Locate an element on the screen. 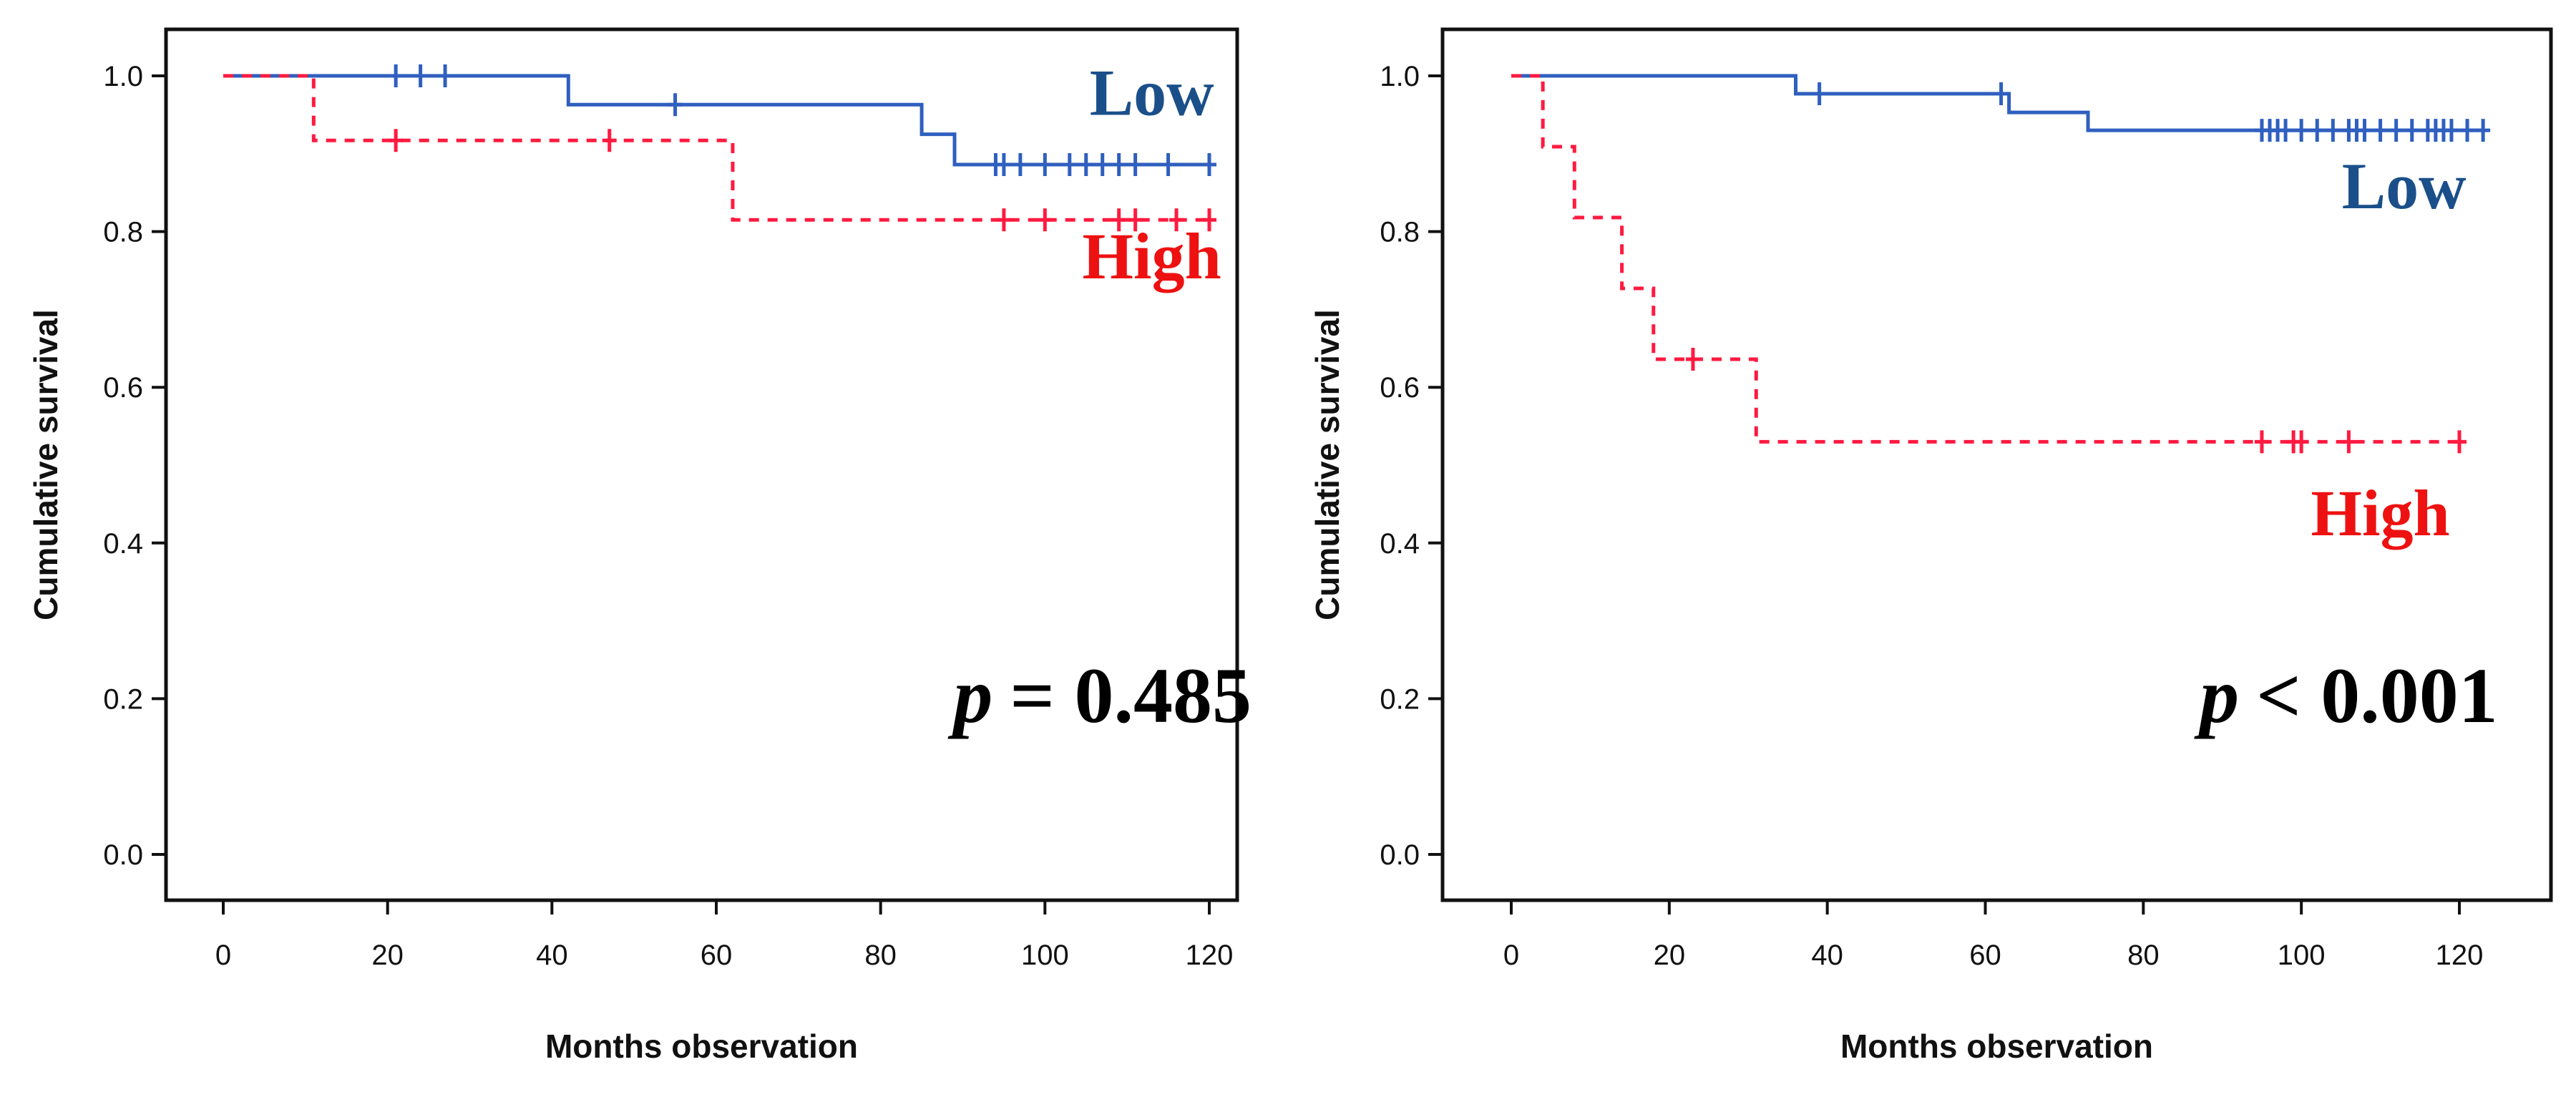 This screenshot has width=2576, height=1097. p-value-annotation: p = 0.485 is located at coordinates (1099, 696).